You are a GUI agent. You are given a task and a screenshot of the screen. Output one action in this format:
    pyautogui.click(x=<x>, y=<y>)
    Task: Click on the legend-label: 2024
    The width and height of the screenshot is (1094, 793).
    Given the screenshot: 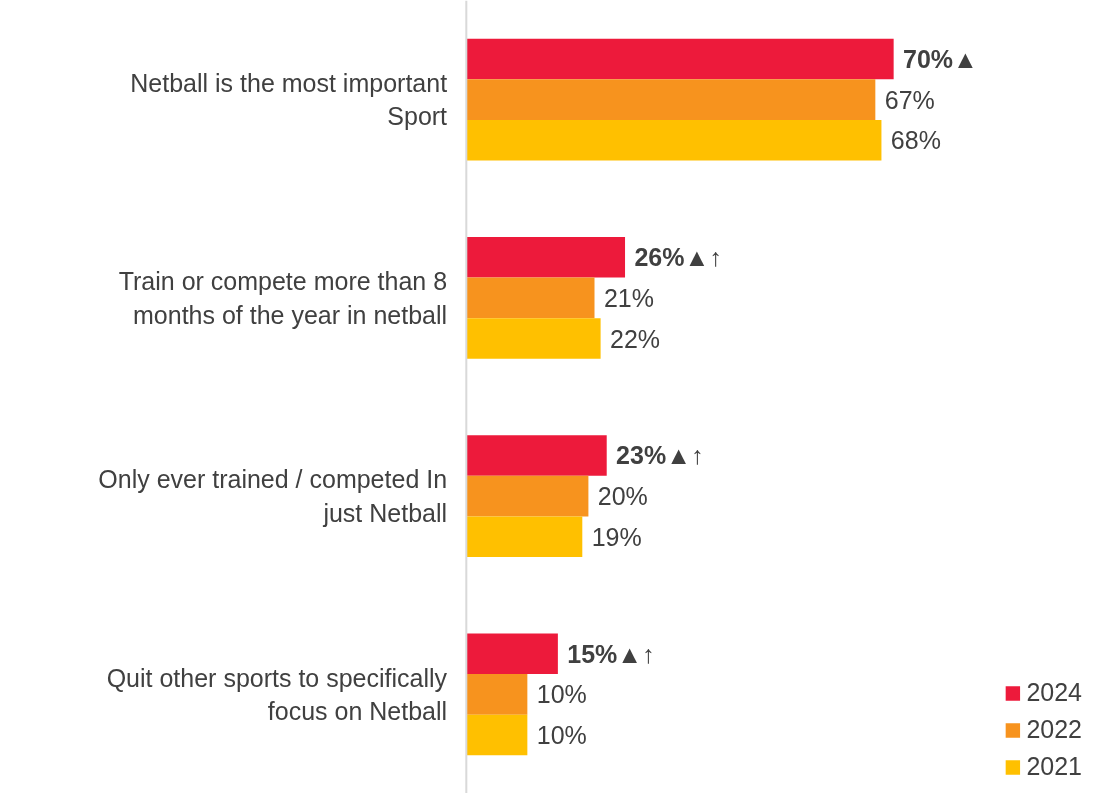 What is the action you would take?
    pyautogui.click(x=1054, y=692)
    